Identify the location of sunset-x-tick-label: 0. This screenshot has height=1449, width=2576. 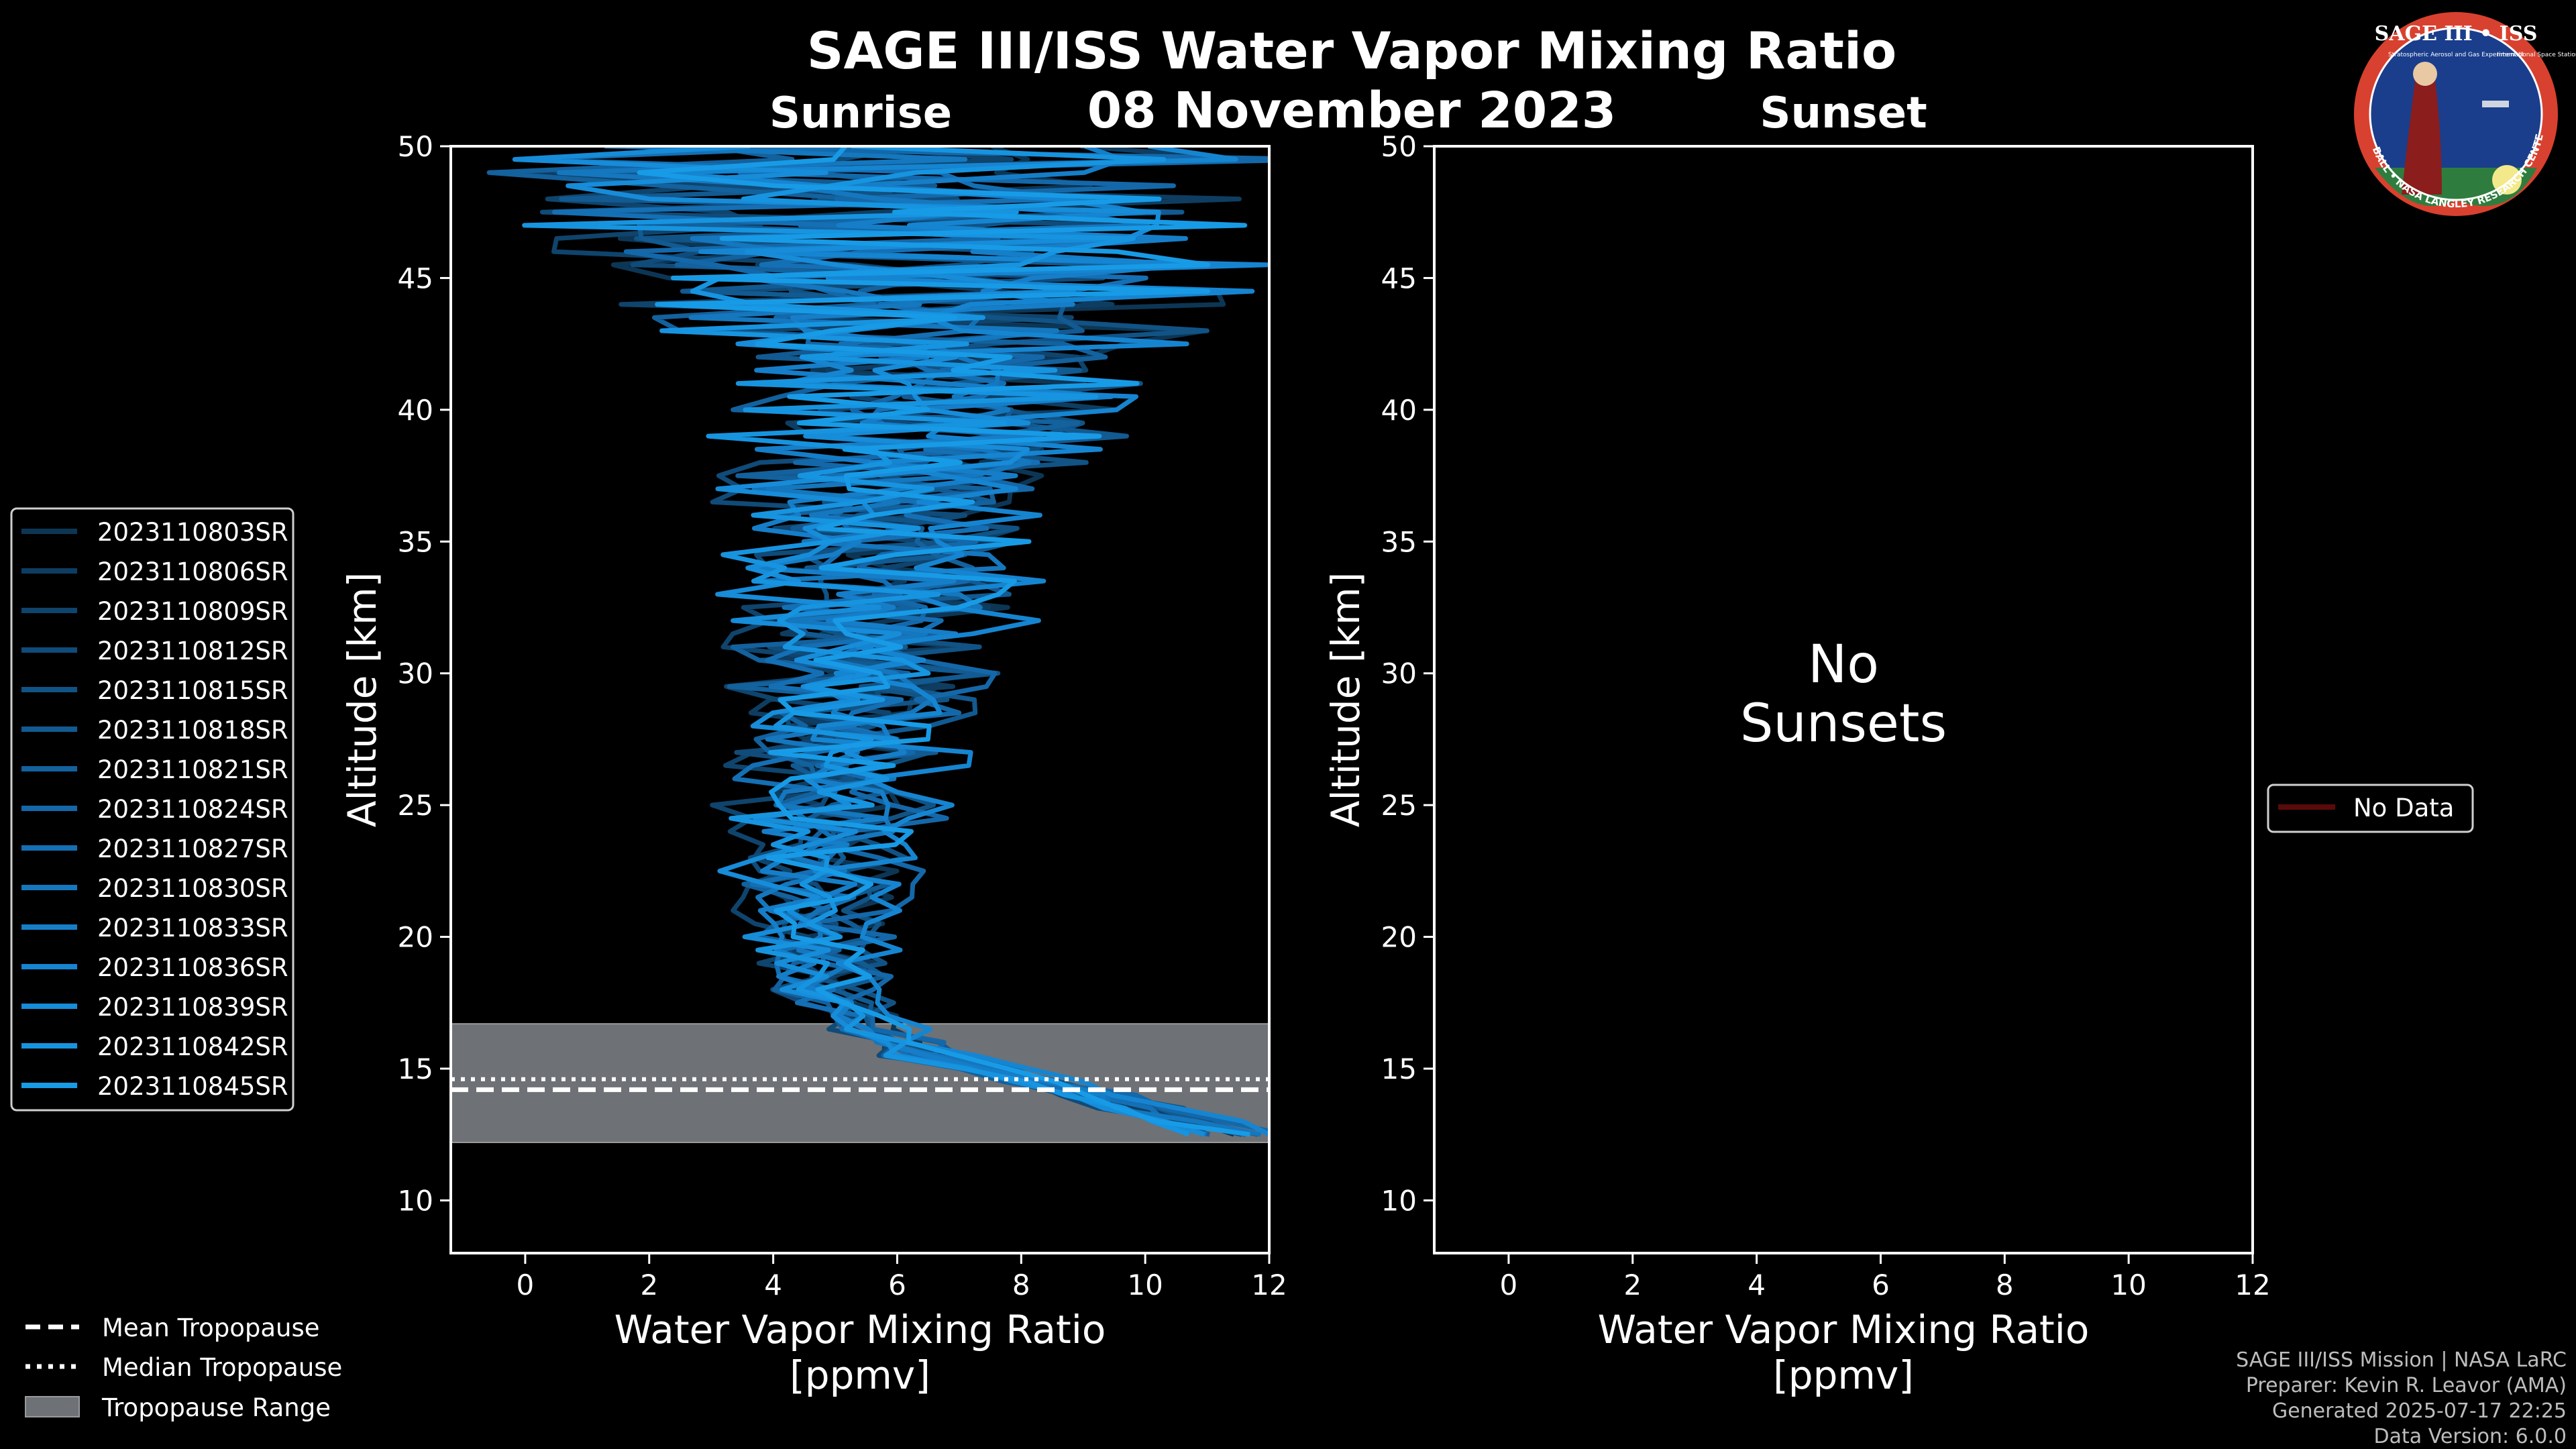
(1509, 1285).